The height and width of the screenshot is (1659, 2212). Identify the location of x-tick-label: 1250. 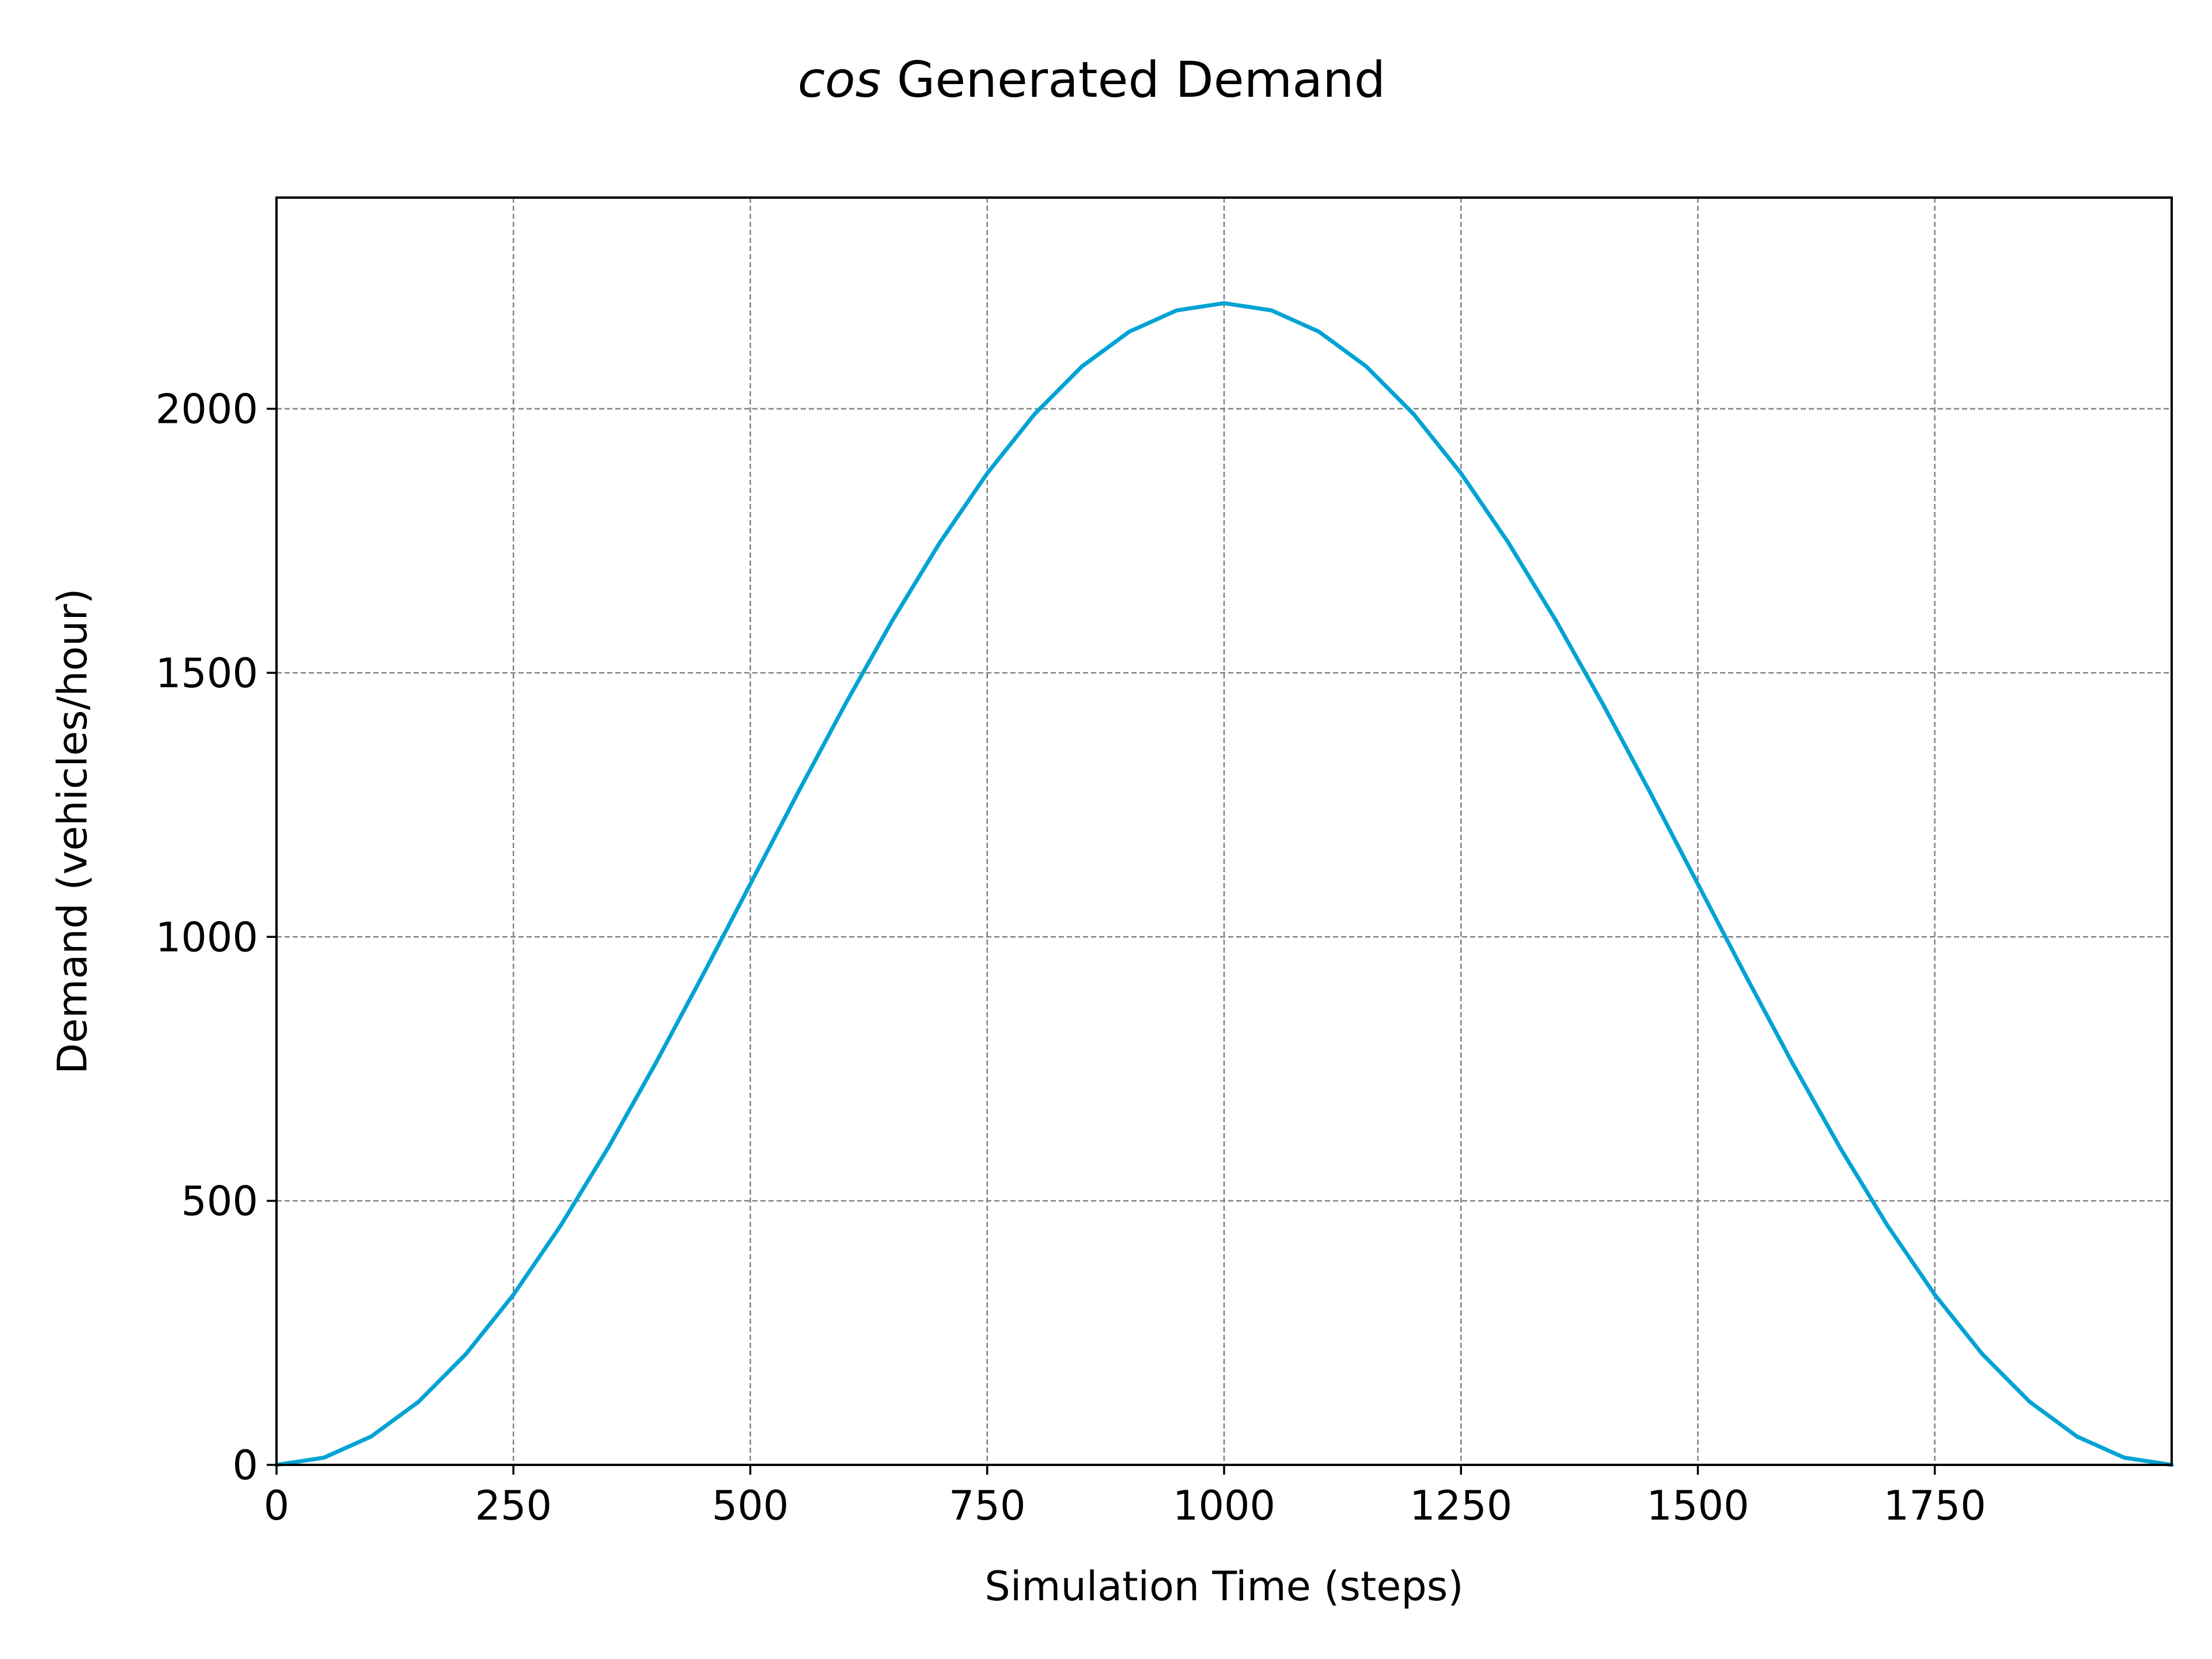
(1461, 1505).